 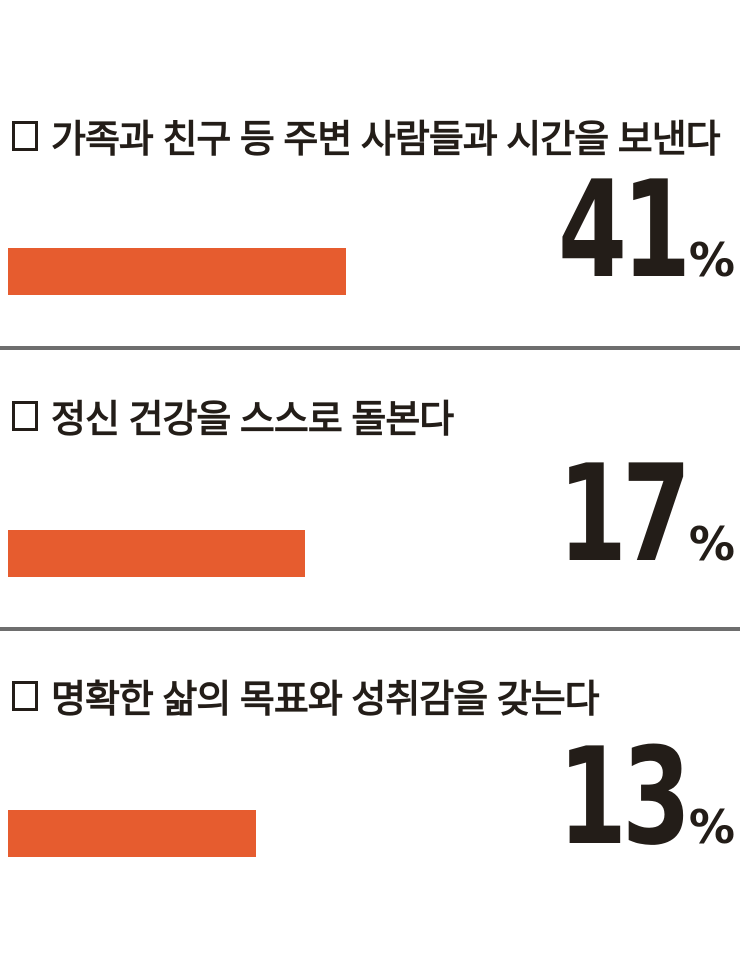 What do you see at coordinates (325, 700) in the screenshot?
I see `item-label: 명확한 삶의 목표와 성취감을 갖는다` at bounding box center [325, 700].